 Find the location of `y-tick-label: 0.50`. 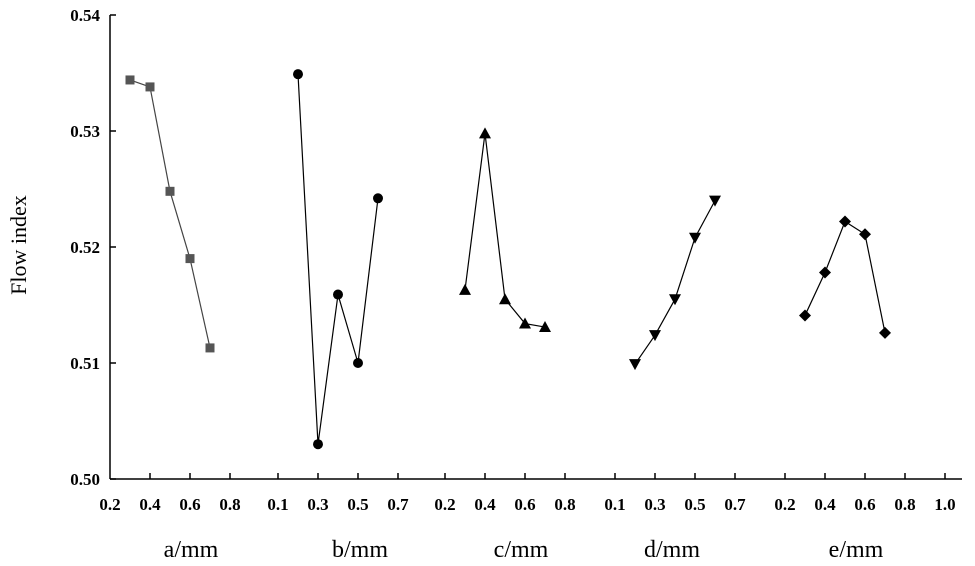

y-tick-label: 0.50 is located at coordinates (85, 479).